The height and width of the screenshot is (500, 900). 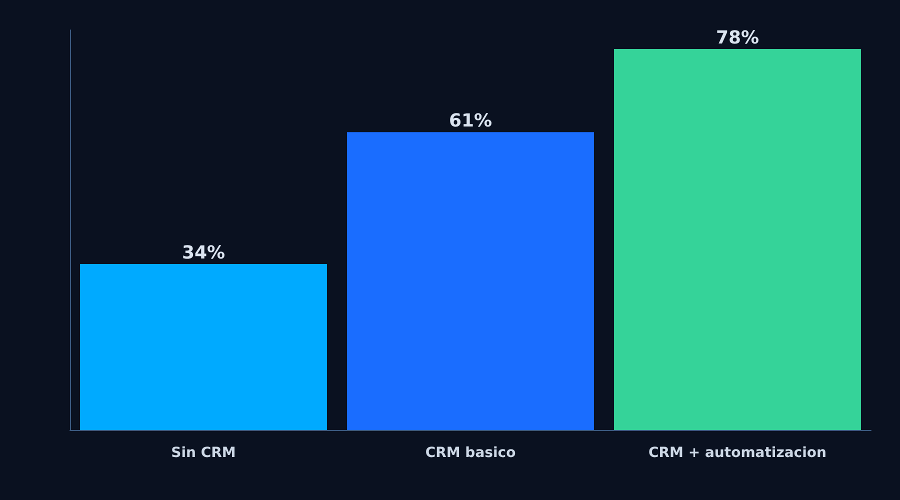 What do you see at coordinates (470, 453) in the screenshot?
I see `x-tick-label: CRM basico` at bounding box center [470, 453].